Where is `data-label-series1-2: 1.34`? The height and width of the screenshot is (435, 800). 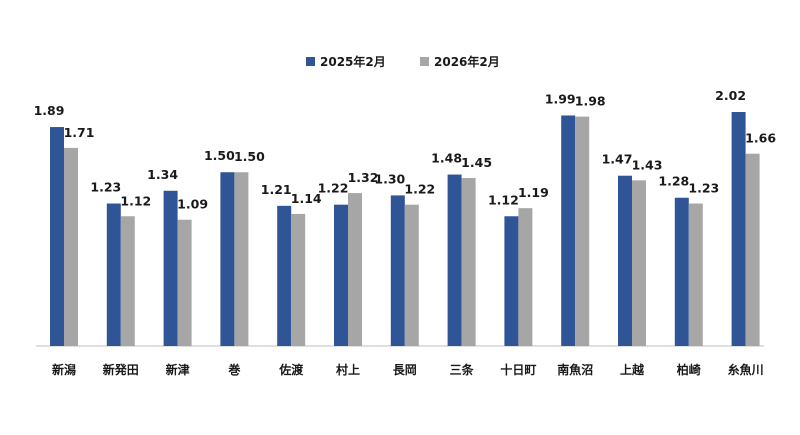
data-label-series1-2: 1.34 is located at coordinates (162, 174).